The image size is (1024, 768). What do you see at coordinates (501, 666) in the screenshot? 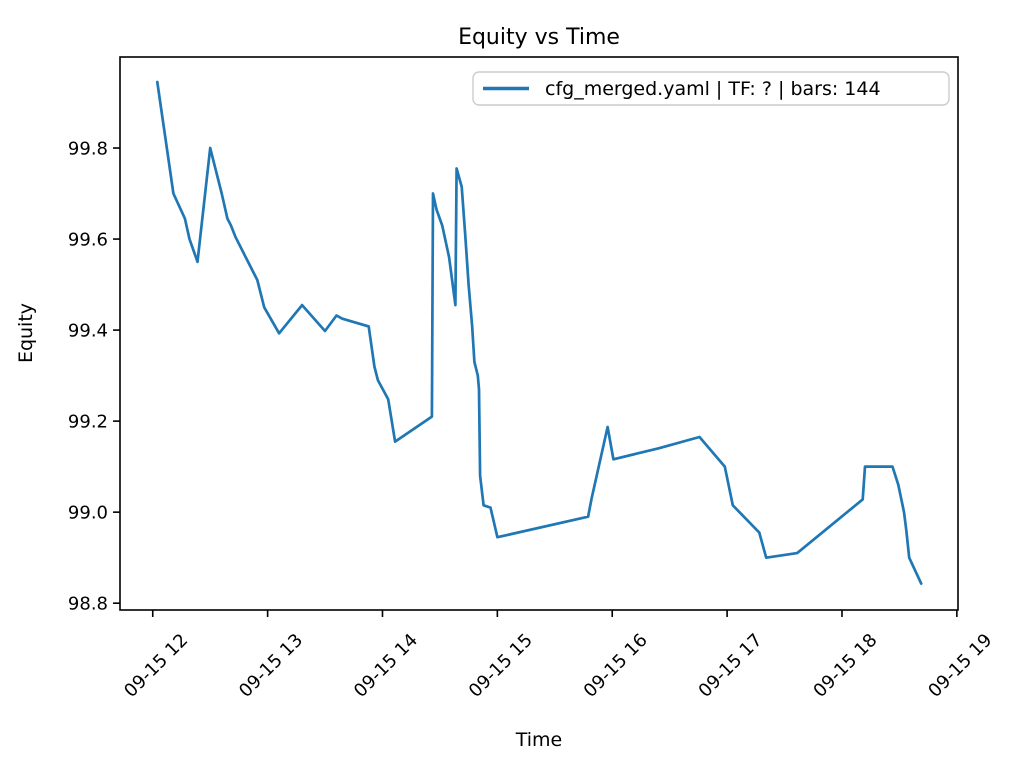
I see `x-tick-label: 09-15 15` at bounding box center [501, 666].